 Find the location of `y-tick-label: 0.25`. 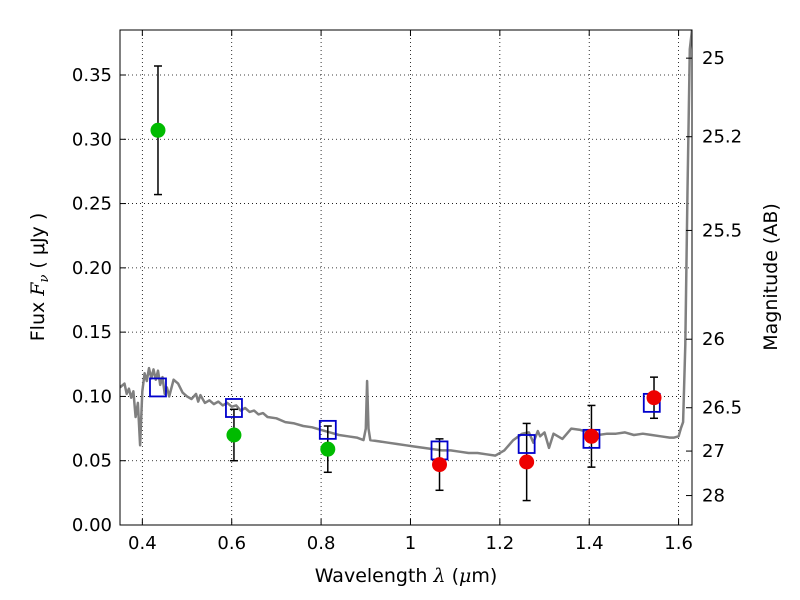

y-tick-label: 0.25 is located at coordinates (92, 204).